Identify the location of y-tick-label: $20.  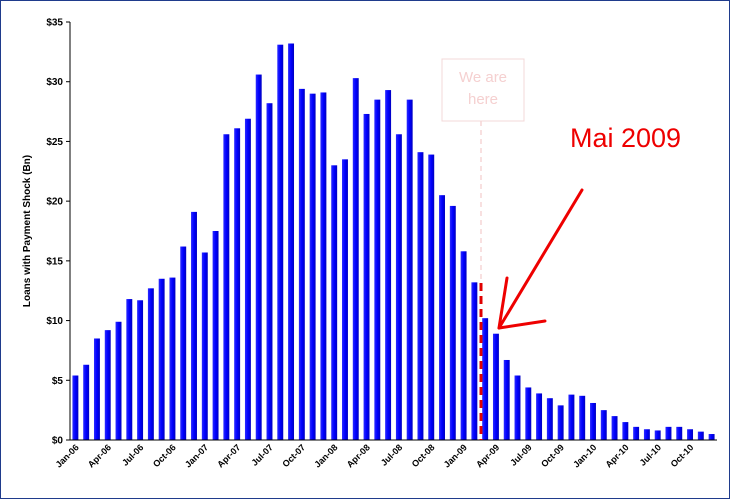
(54, 202).